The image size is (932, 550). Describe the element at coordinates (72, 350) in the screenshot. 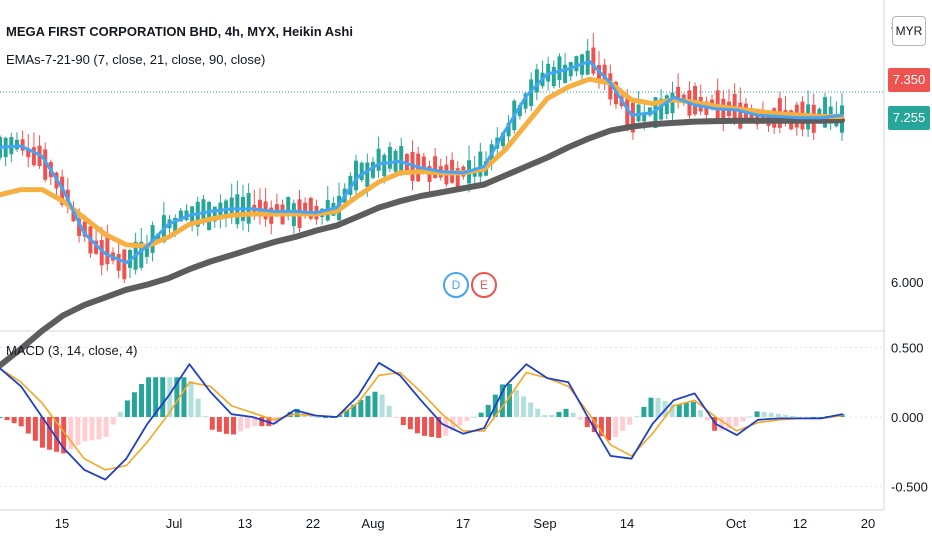

I see `macd-legend: MACD (3, 14, close, 4)` at that location.